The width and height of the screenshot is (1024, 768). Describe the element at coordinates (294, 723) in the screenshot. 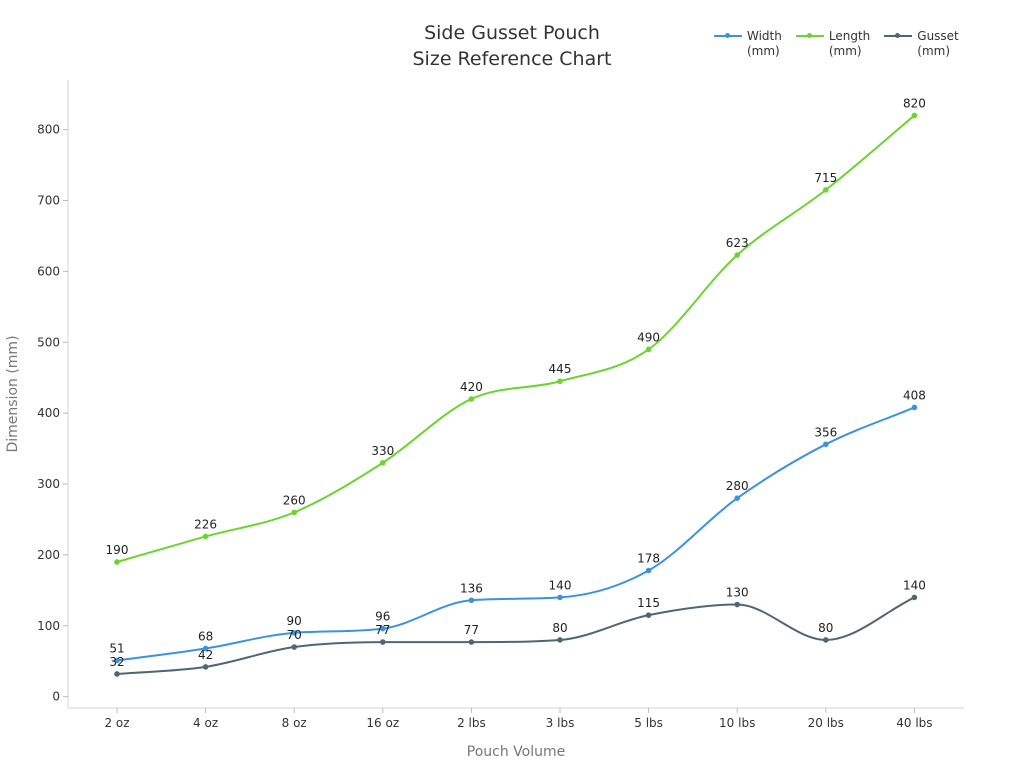

I see `x-tick-label: 8 oz` at that location.